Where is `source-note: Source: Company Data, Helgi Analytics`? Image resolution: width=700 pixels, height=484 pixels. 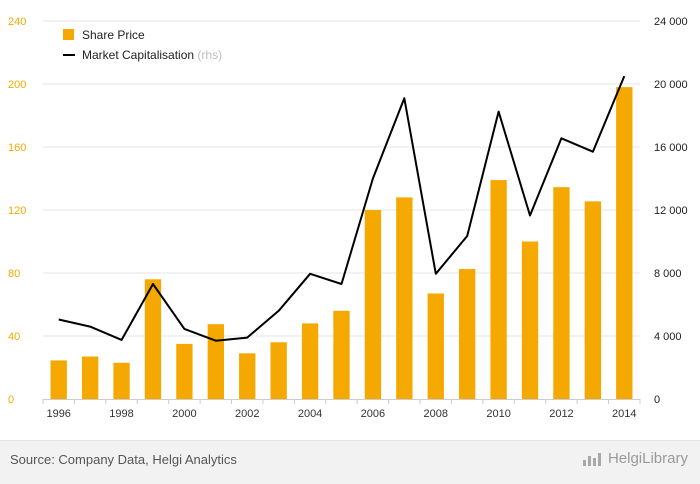
source-note: Source: Company Data, Helgi Analytics is located at coordinates (123, 459).